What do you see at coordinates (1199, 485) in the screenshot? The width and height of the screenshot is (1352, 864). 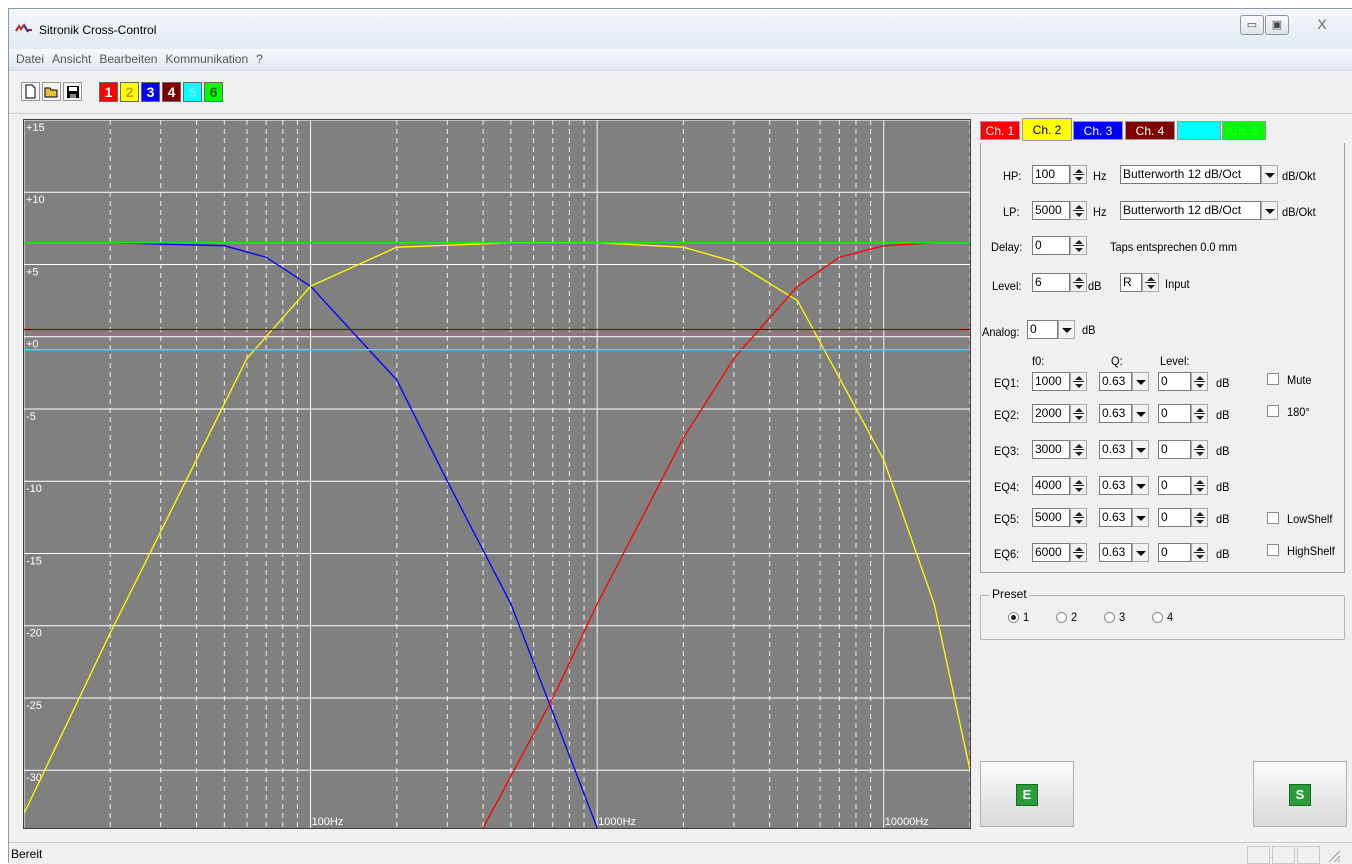 I see `eq4-level-spinner` at bounding box center [1199, 485].